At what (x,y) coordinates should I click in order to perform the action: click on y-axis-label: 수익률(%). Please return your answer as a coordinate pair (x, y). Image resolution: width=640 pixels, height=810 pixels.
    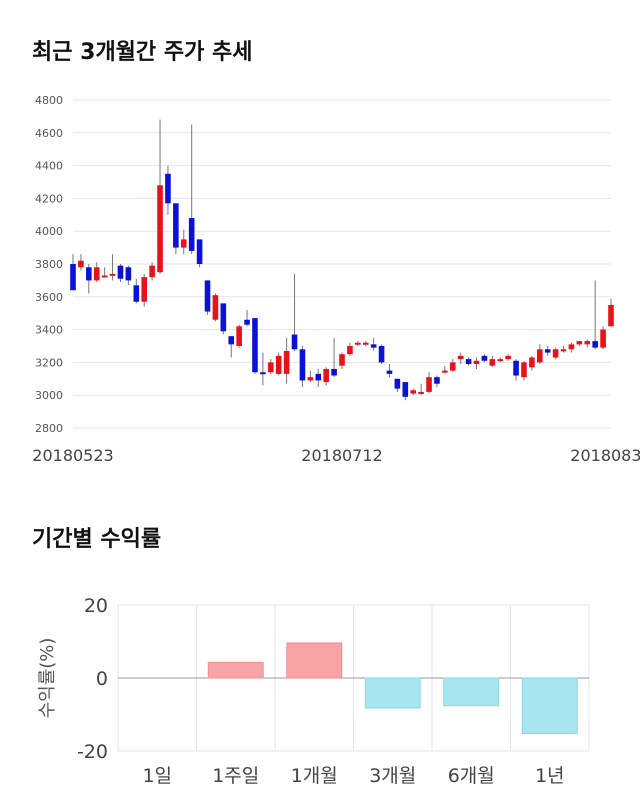
    Looking at the image, I should click on (47, 678).